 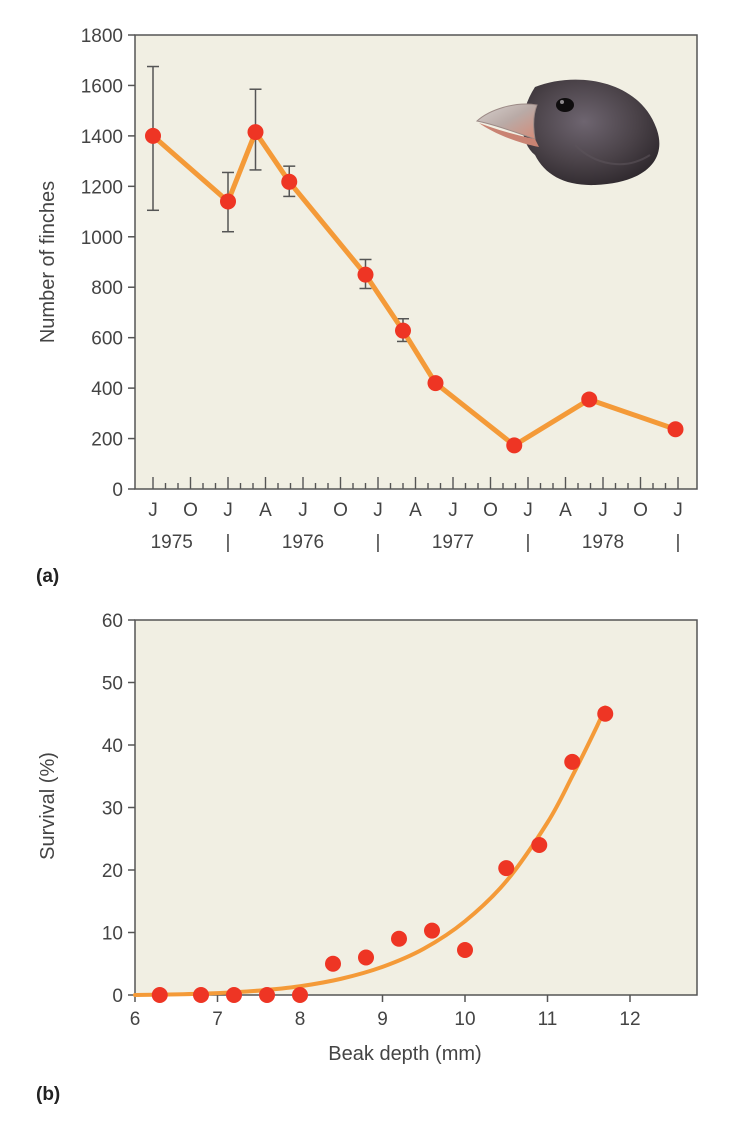 What do you see at coordinates (567, 132) in the screenshot?
I see `finch-head-icon` at bounding box center [567, 132].